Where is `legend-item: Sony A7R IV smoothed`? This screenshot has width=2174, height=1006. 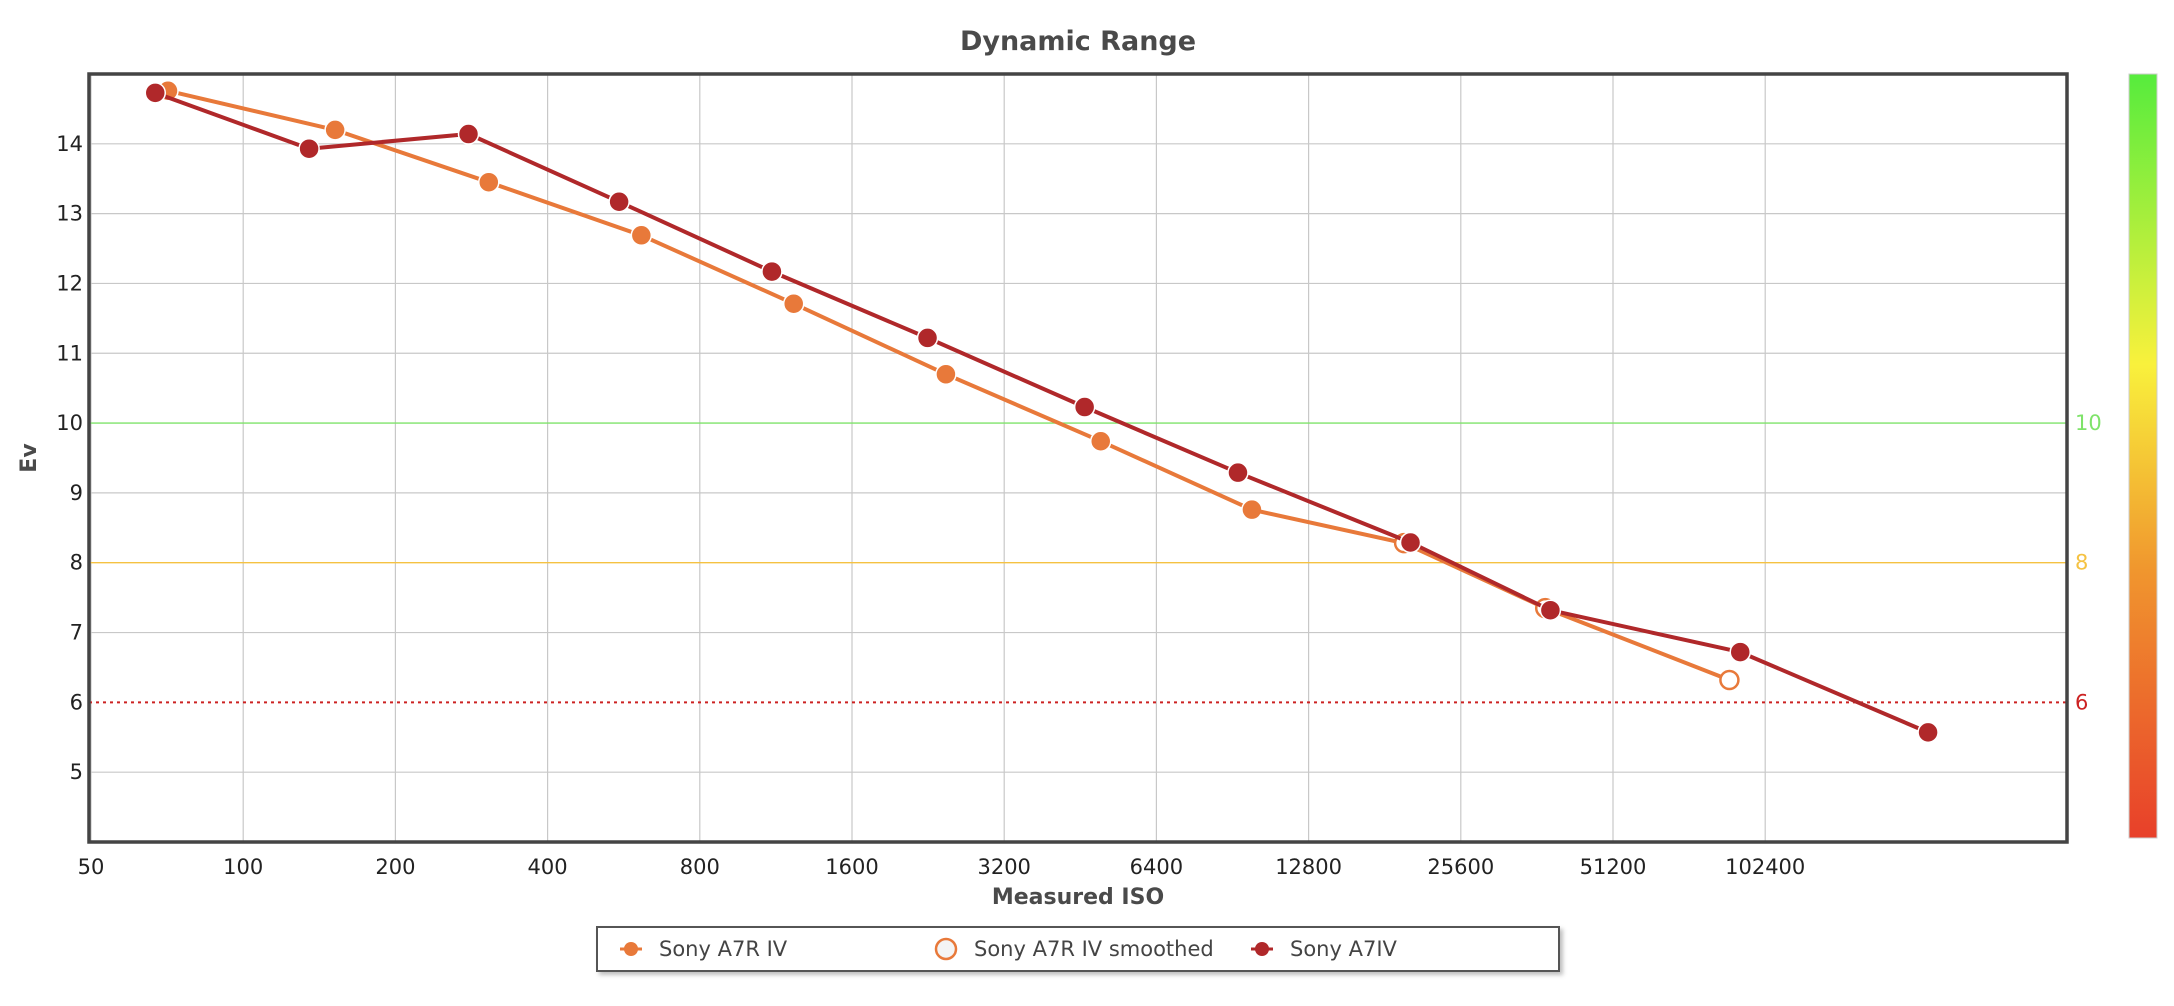
legend-item: Sony A7R IV smoothed is located at coordinates (1074, 949).